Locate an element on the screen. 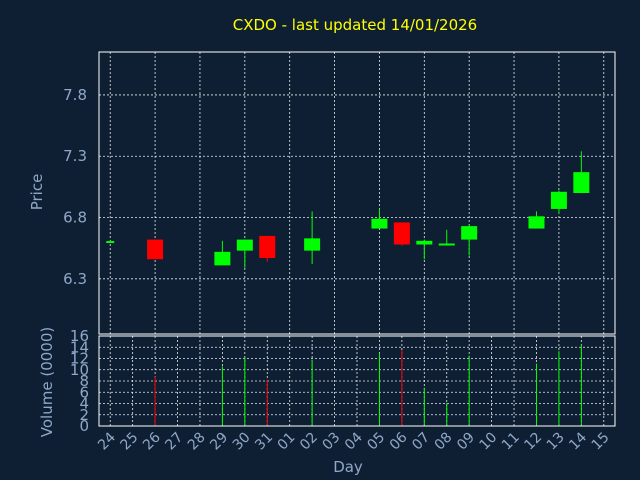 The width and height of the screenshot is (640, 480). price-axis-label: Price is located at coordinates (37, 192).